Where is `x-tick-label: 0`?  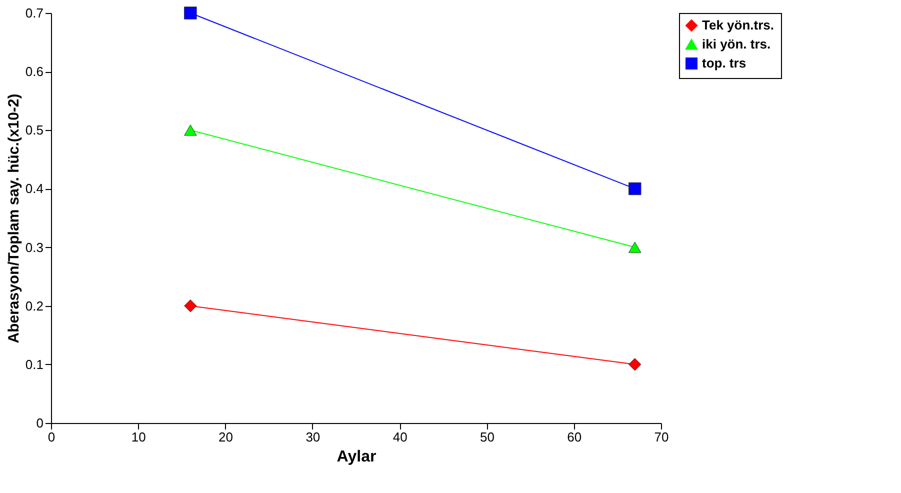 x-tick-label: 0 is located at coordinates (52, 437).